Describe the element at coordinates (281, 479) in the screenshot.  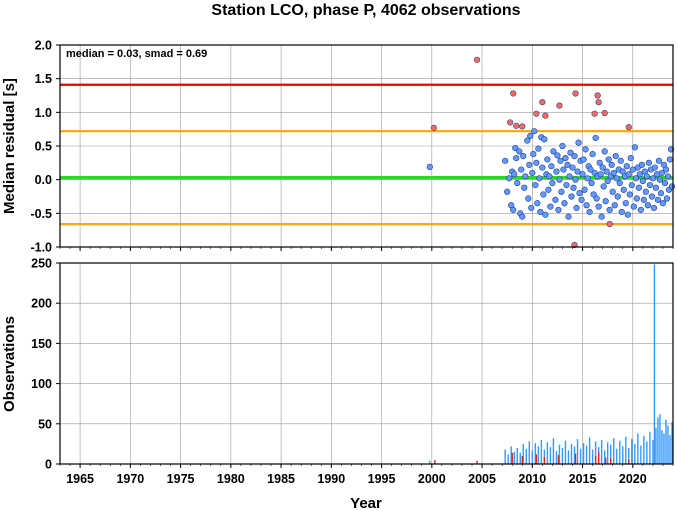
I see `x-tick-label: 1985` at that location.